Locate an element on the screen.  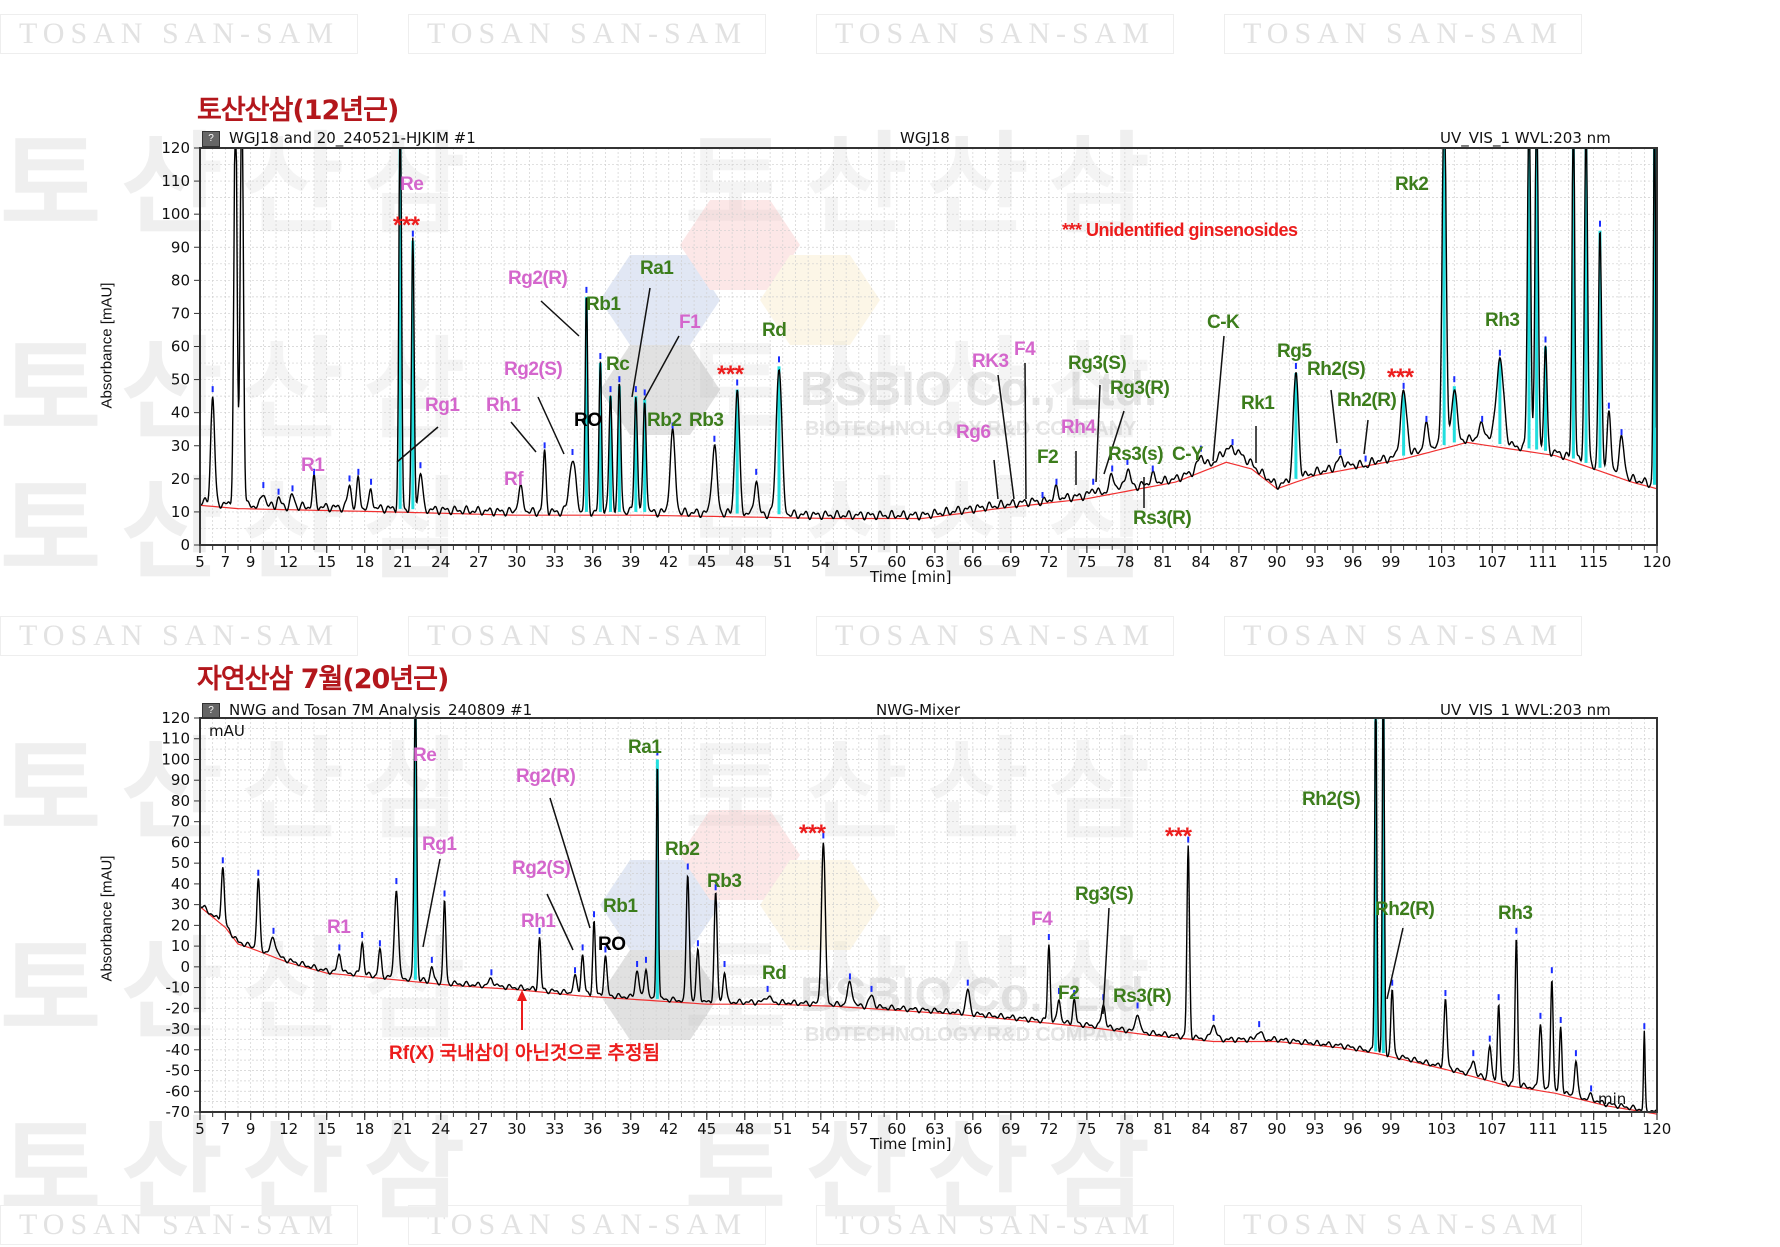
peak-label: F4 is located at coordinates (1042, 919).